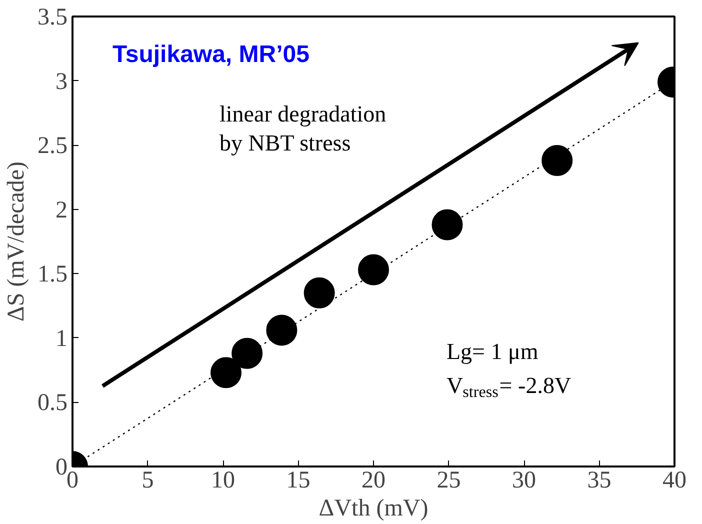  Describe the element at coordinates (373, 509) in the screenshot. I see `x-axis-title: ΔVth (mV)` at that location.